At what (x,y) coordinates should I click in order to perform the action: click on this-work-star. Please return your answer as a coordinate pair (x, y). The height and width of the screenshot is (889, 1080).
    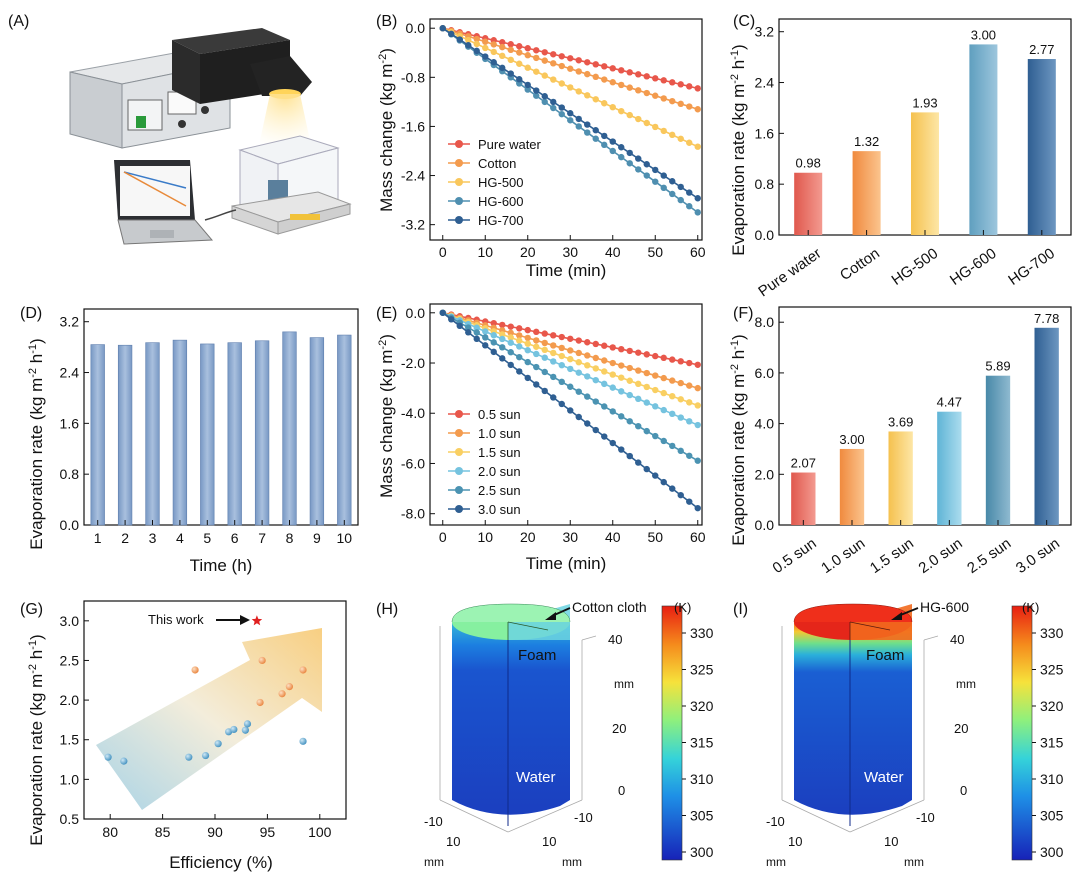
    Looking at the image, I should click on (257, 620).